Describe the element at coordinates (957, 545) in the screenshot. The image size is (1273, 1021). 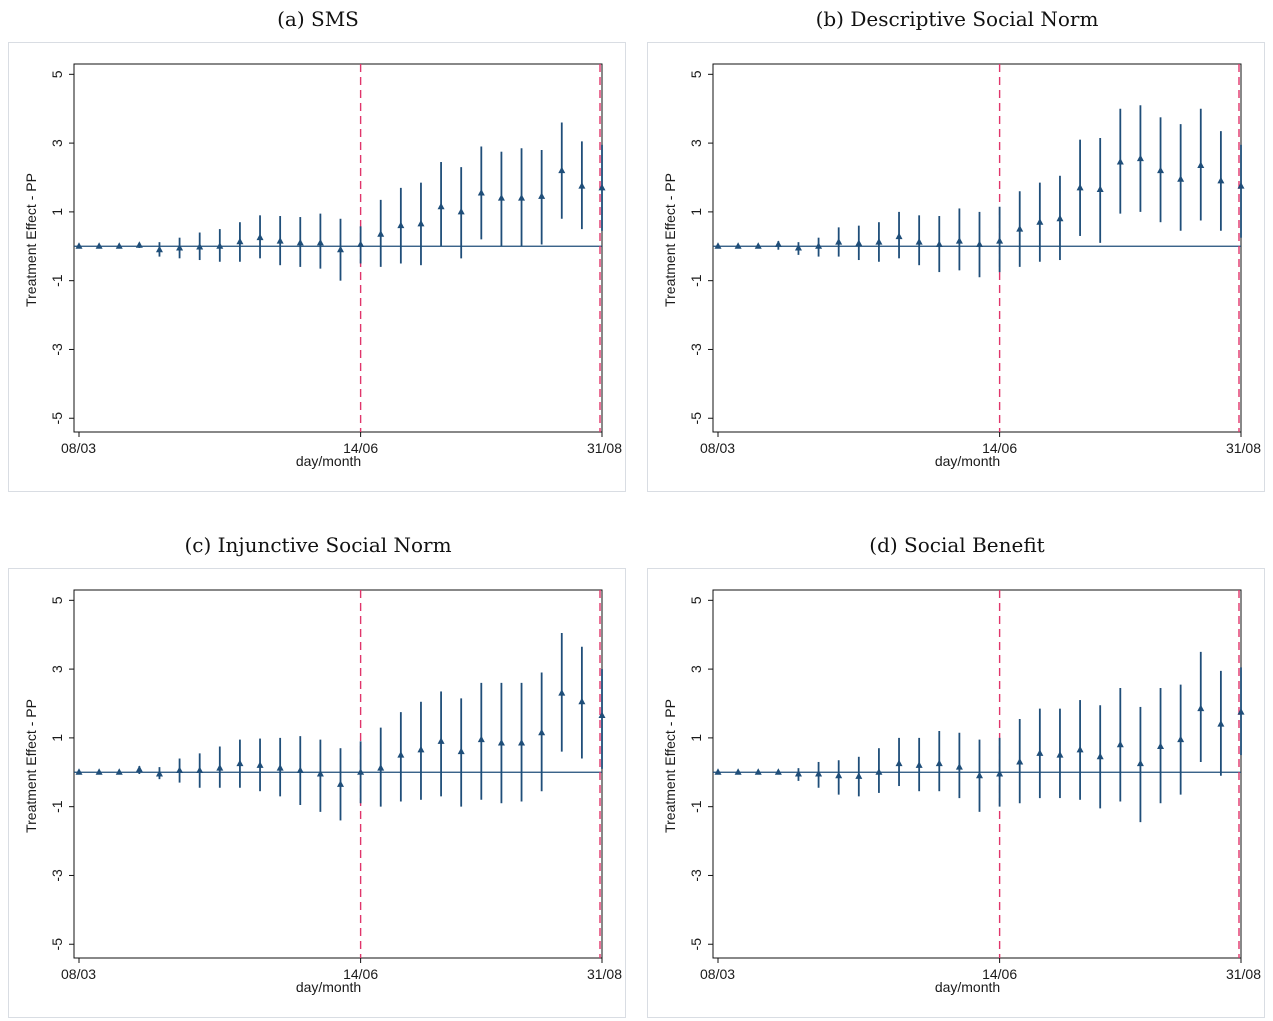
I see `panel-caption: (d) Social Benefit` at that location.